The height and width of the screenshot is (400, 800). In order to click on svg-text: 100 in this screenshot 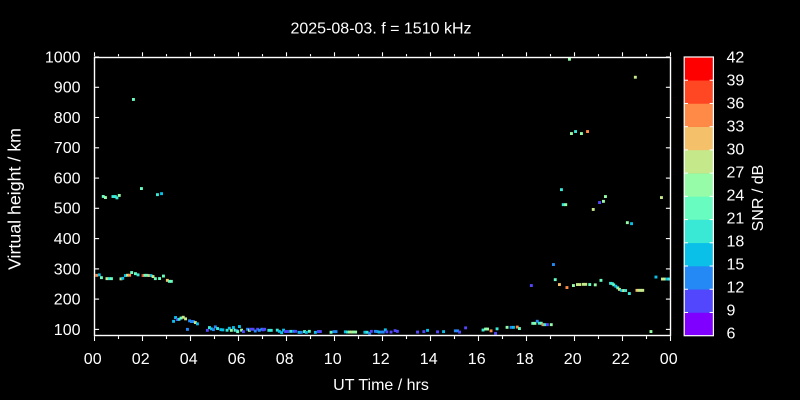, I will do `click(67, 330)`.